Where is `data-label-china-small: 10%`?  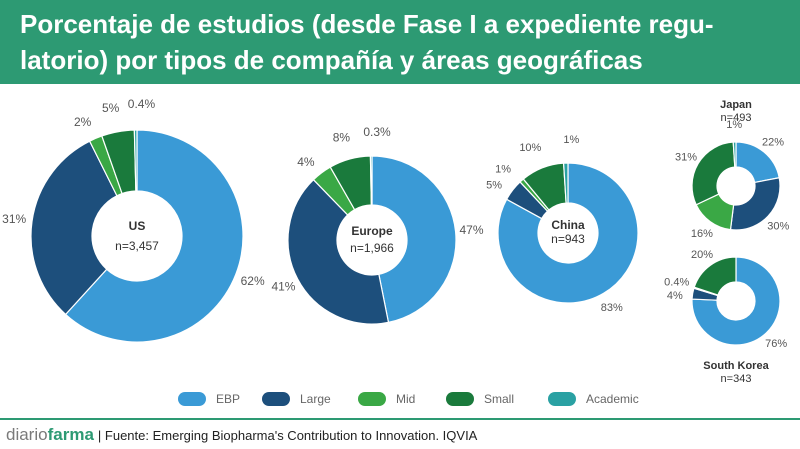 data-label-china-small: 10% is located at coordinates (530, 148).